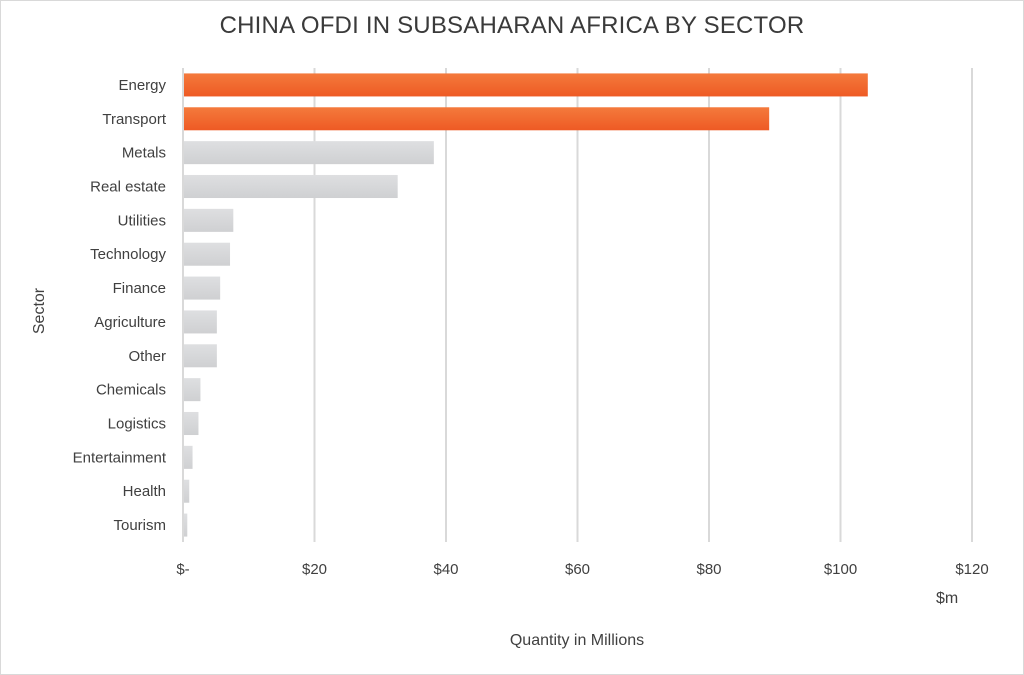 The image size is (1024, 675). What do you see at coordinates (134, 119) in the screenshot?
I see `category-label: Transport` at bounding box center [134, 119].